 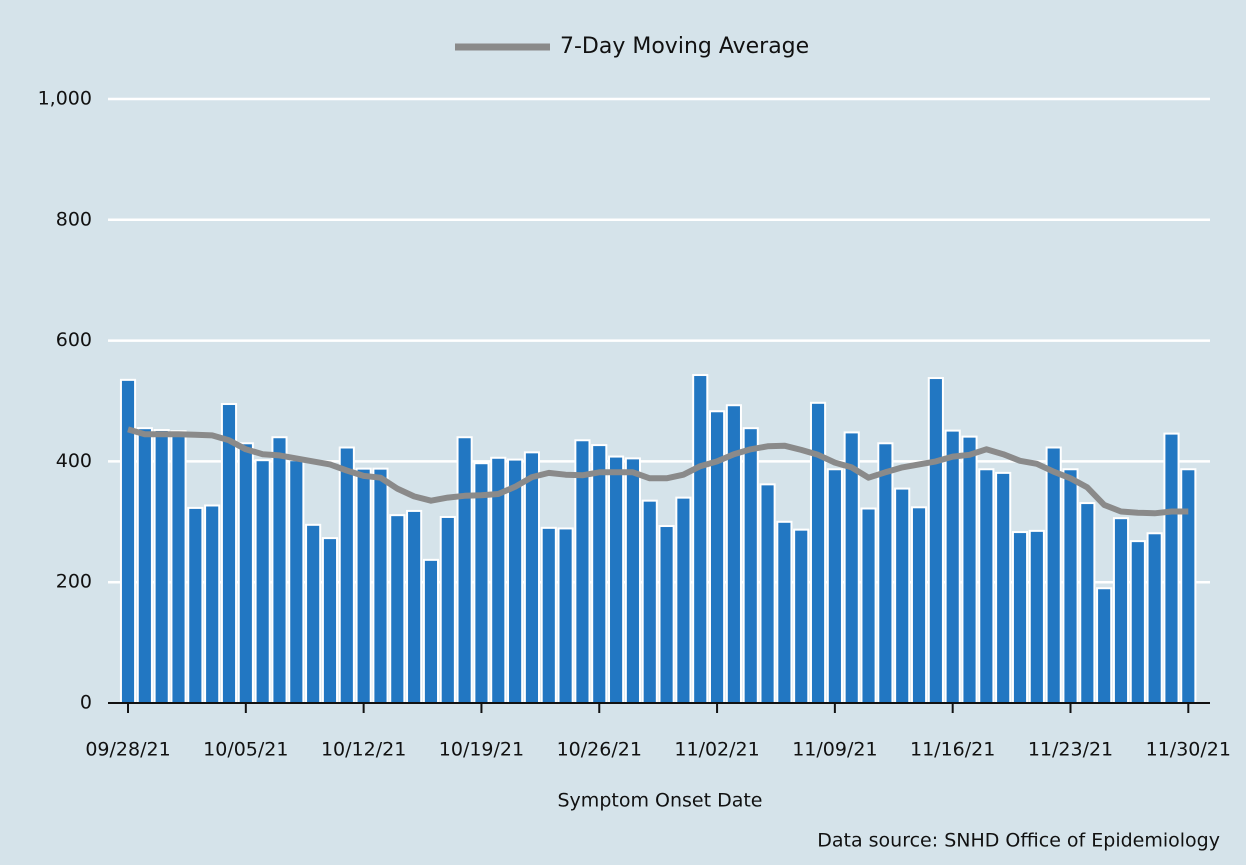 What do you see at coordinates (1188, 750) in the screenshot?
I see `x-tick-label: 11/30/21` at bounding box center [1188, 750].